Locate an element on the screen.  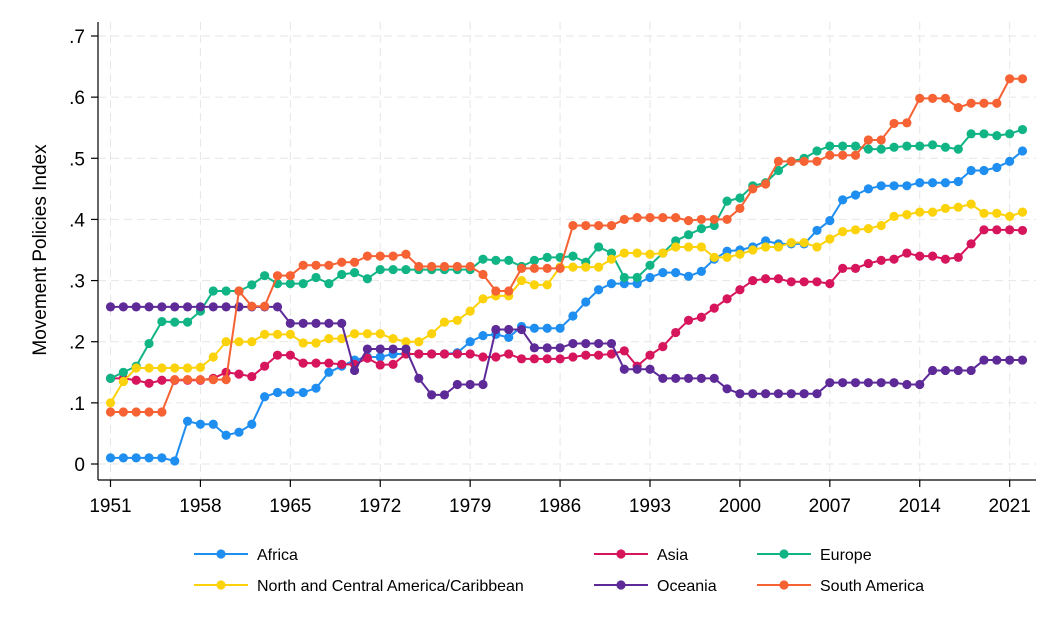
legend-swatch-marker is located at coordinates (221, 554).